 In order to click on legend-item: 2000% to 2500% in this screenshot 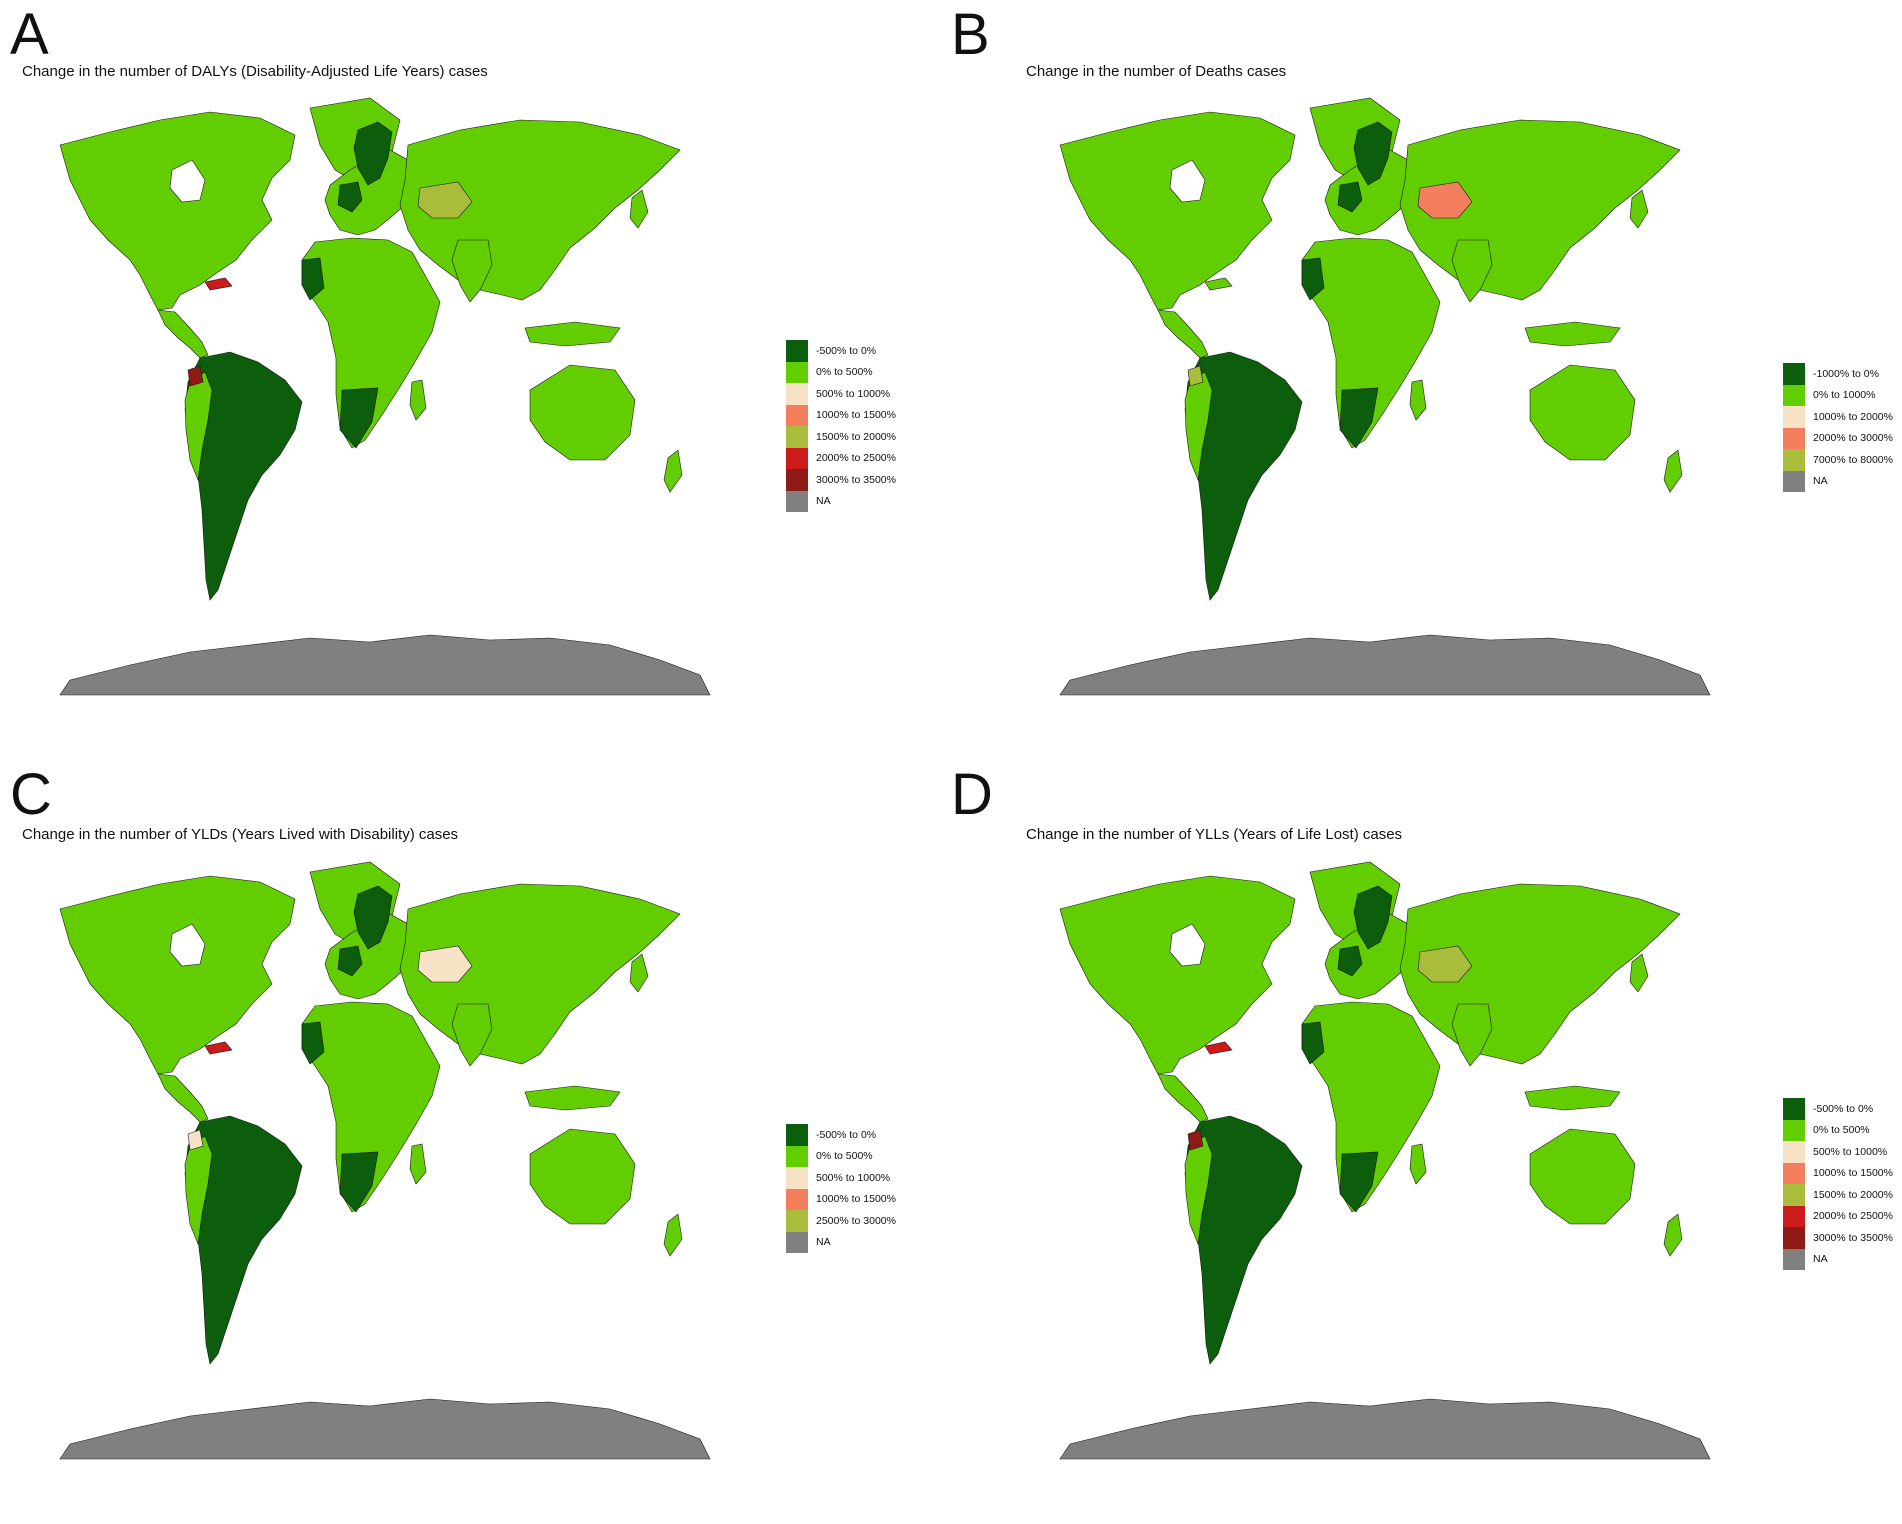, I will do `click(1838, 1216)`.